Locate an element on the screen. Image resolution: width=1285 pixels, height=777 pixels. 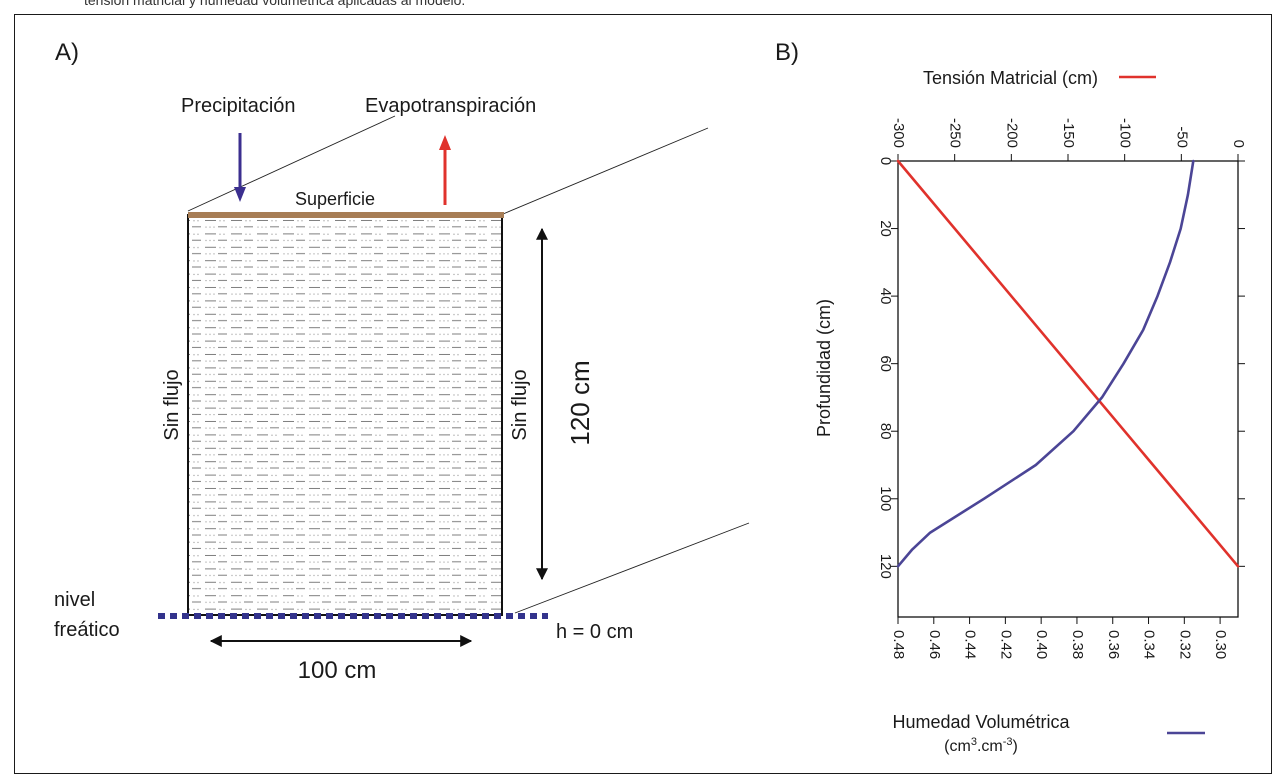
panel-b-label: B) is located at coordinates (787, 52).